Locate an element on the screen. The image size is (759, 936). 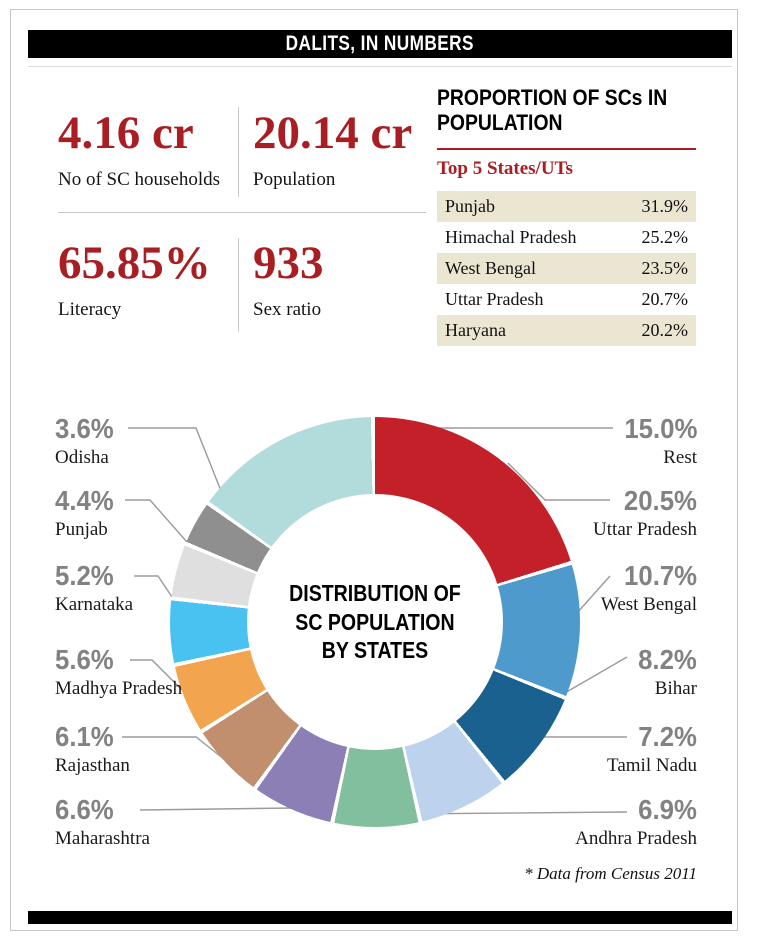
chart-callout-karnataka: 5.2% Karnataka is located at coordinates (94, 589).